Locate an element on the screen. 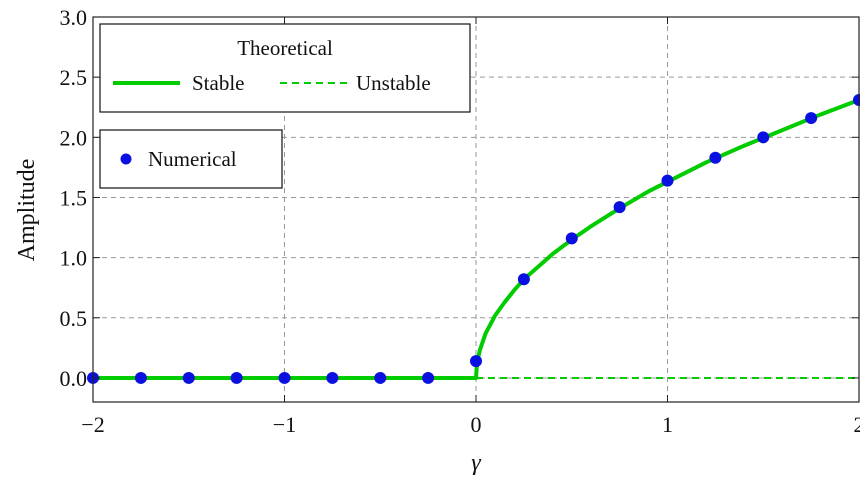 The image size is (860, 490). y-tick-label: 0.0 is located at coordinates (74, 378).